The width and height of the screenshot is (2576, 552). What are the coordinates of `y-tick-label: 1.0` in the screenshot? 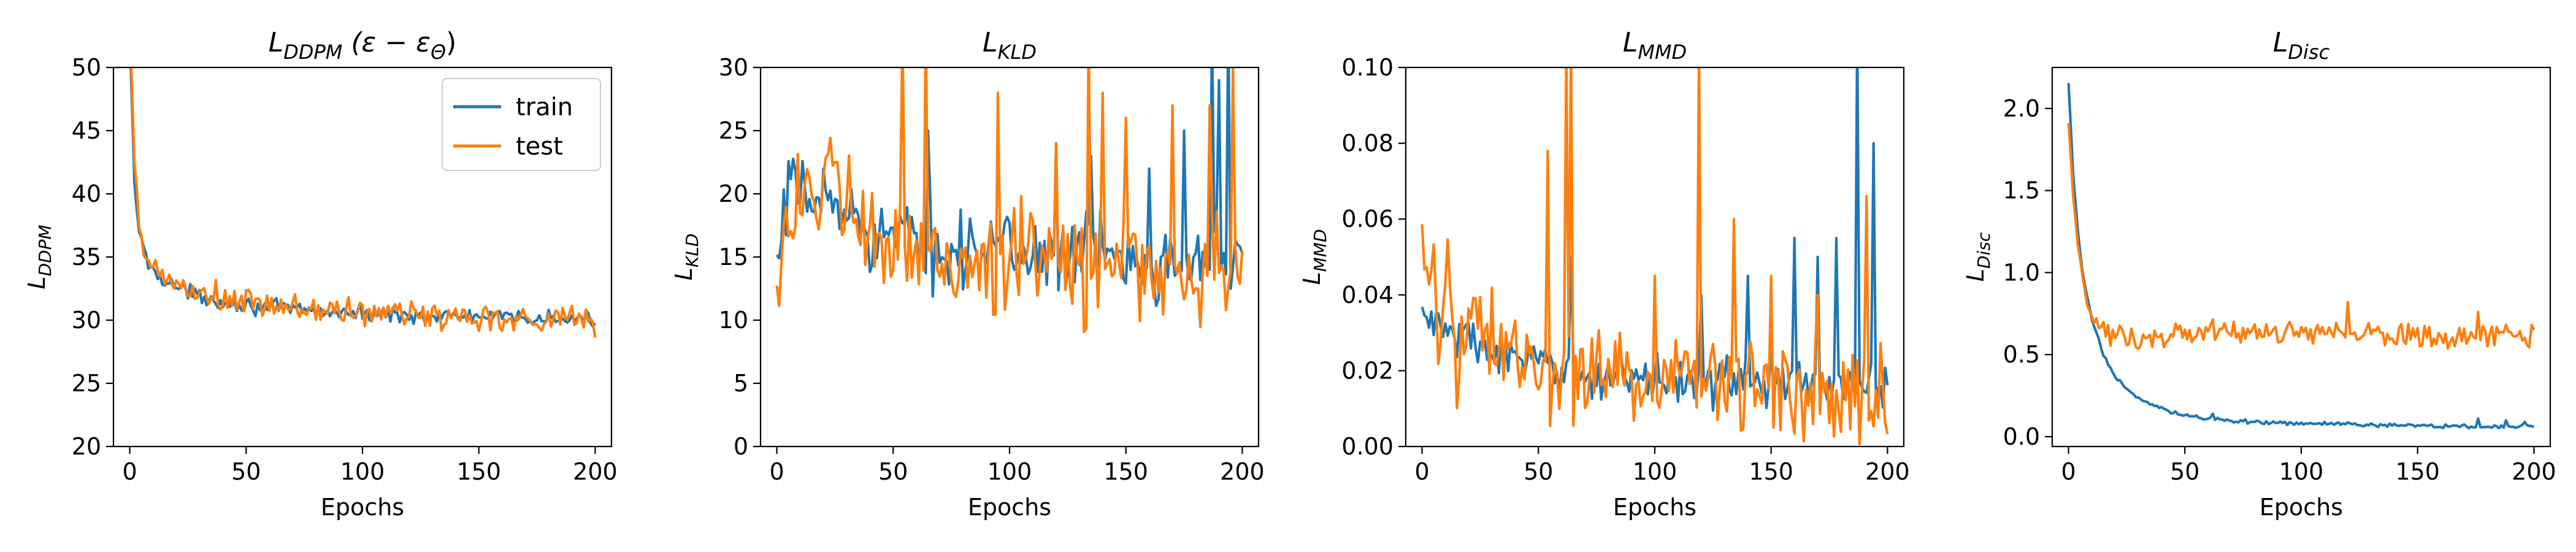 It's located at (2021, 272).